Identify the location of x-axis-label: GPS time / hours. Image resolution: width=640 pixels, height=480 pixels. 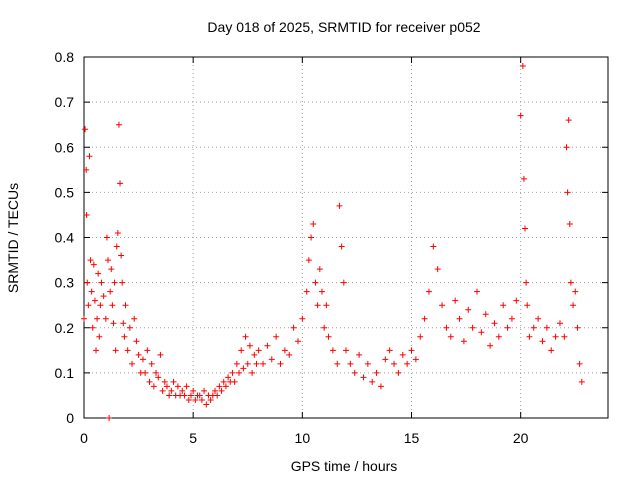
(344, 466).